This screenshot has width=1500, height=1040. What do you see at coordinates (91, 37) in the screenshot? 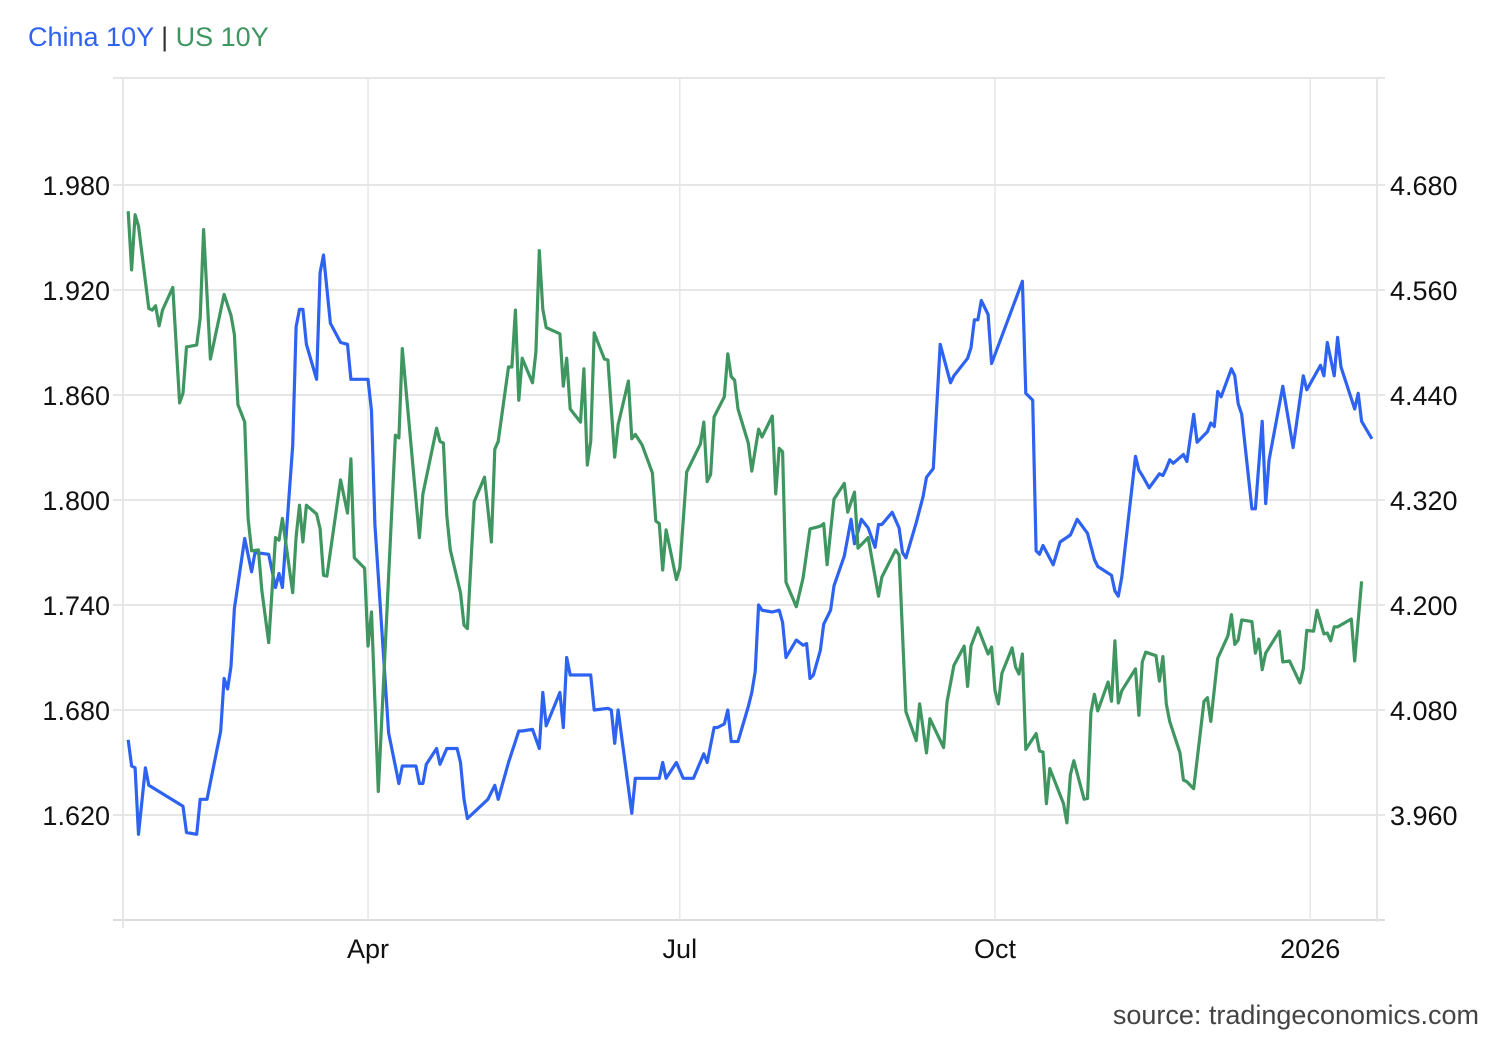
I see `legend-china-10y: China 10Y` at bounding box center [91, 37].